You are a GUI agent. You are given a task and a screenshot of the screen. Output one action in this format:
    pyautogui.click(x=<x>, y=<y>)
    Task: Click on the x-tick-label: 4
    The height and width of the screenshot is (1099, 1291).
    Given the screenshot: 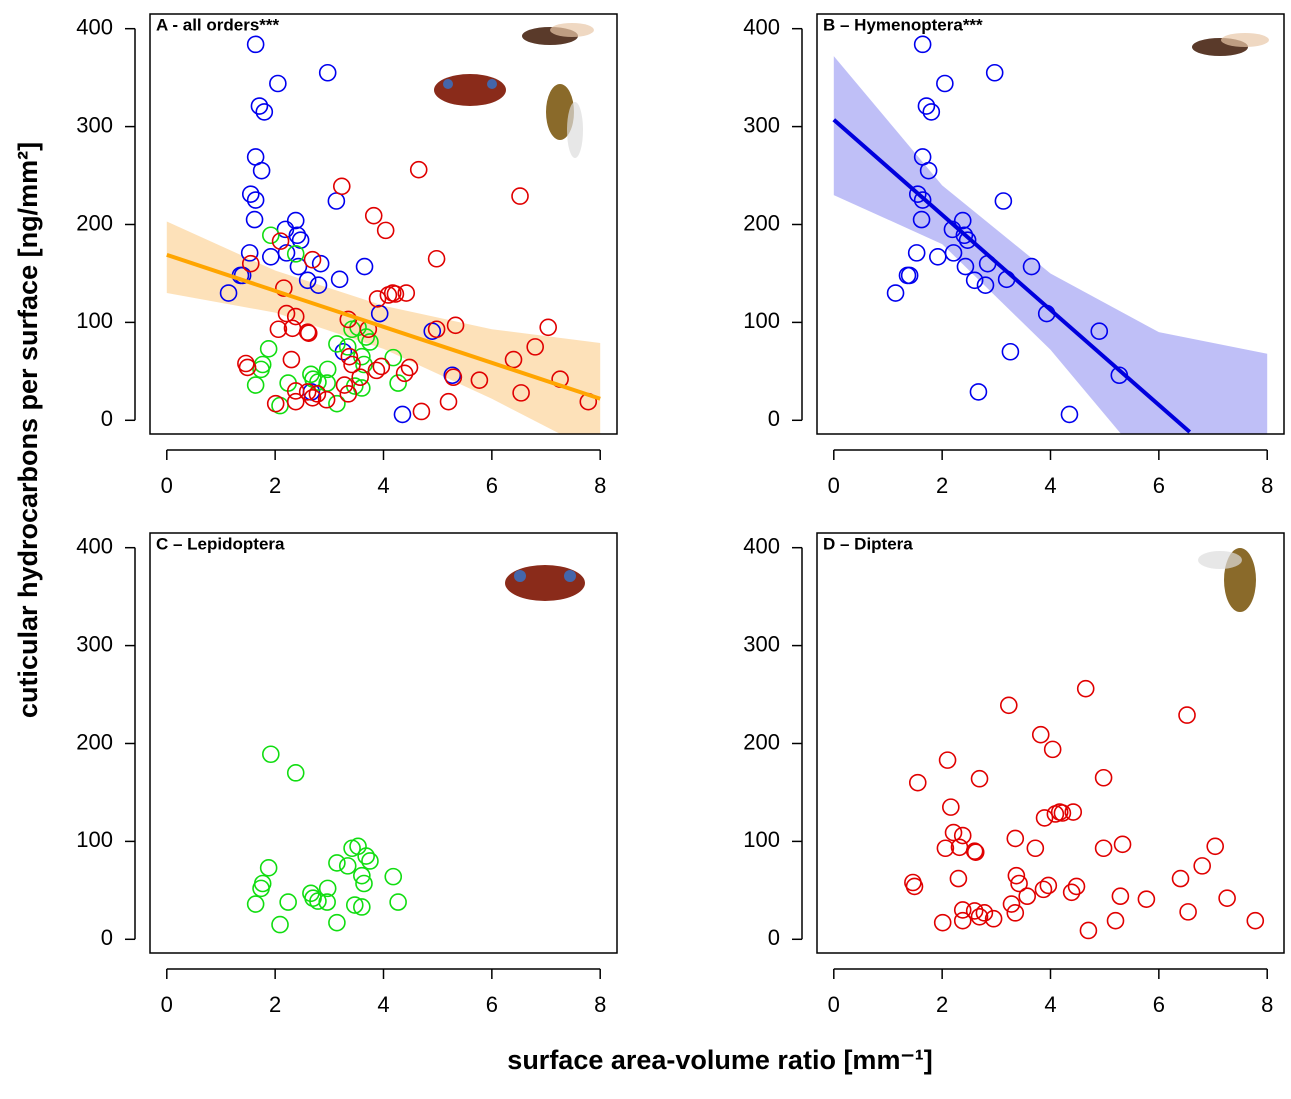 What is the action you would take?
    pyautogui.click(x=383, y=1004)
    